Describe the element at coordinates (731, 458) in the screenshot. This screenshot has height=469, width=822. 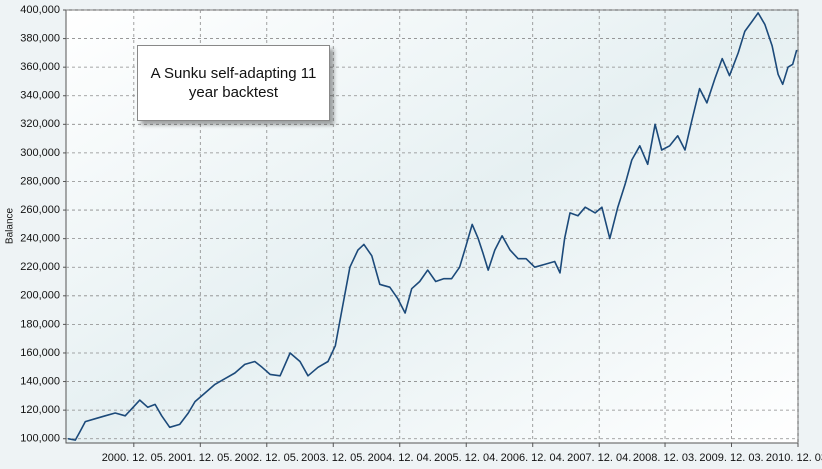
I see `x-tick-label: 2009. 12. 03.` at that location.